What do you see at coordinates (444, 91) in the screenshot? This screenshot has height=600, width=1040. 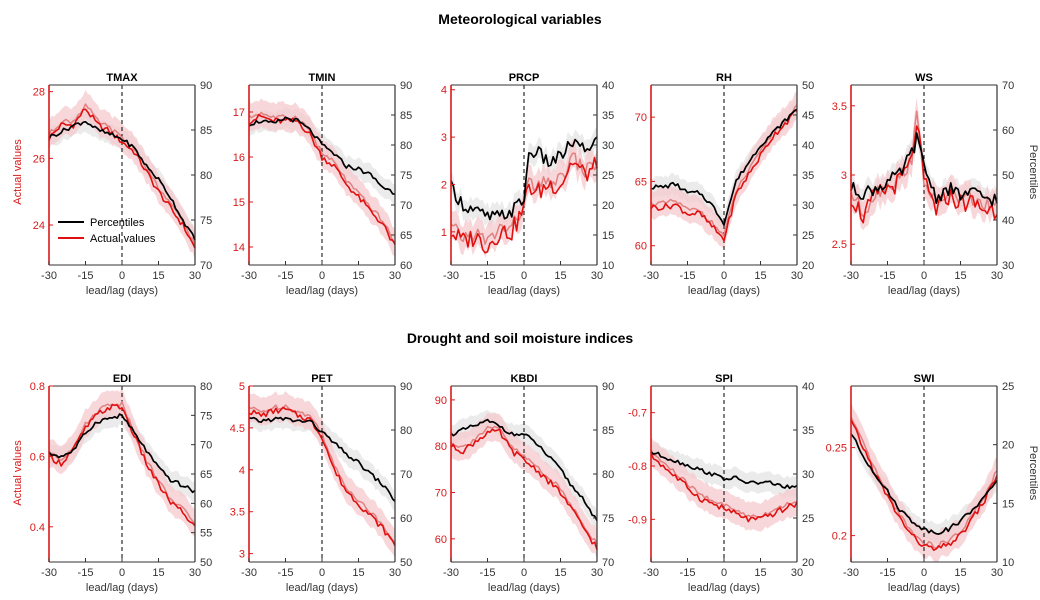 I see `left-tick-label-prcp: 4` at bounding box center [444, 91].